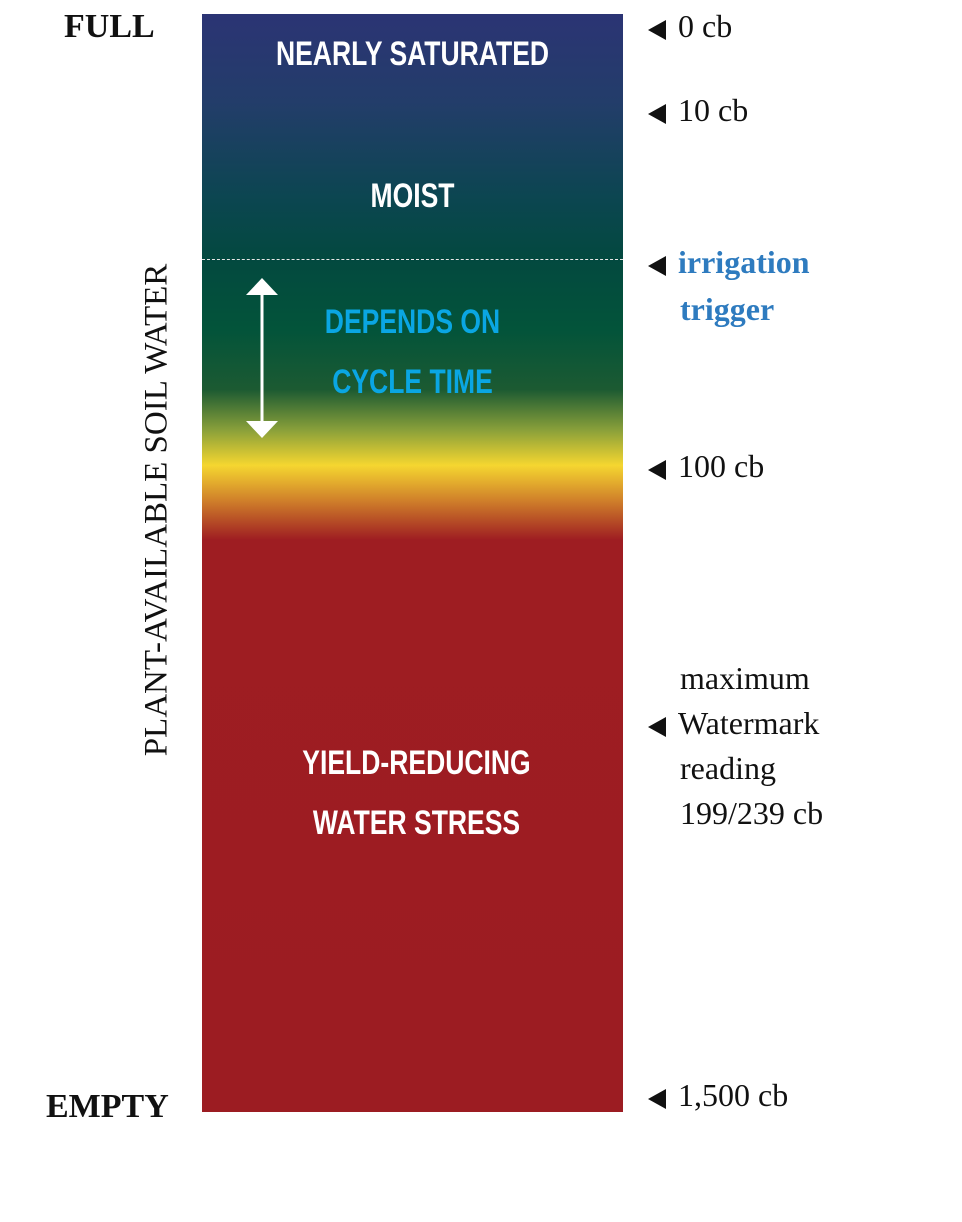 The width and height of the screenshot is (962, 1222). Describe the element at coordinates (727, 309) in the screenshot. I see `marker-irrigation-trigger-line2: trigger` at that location.